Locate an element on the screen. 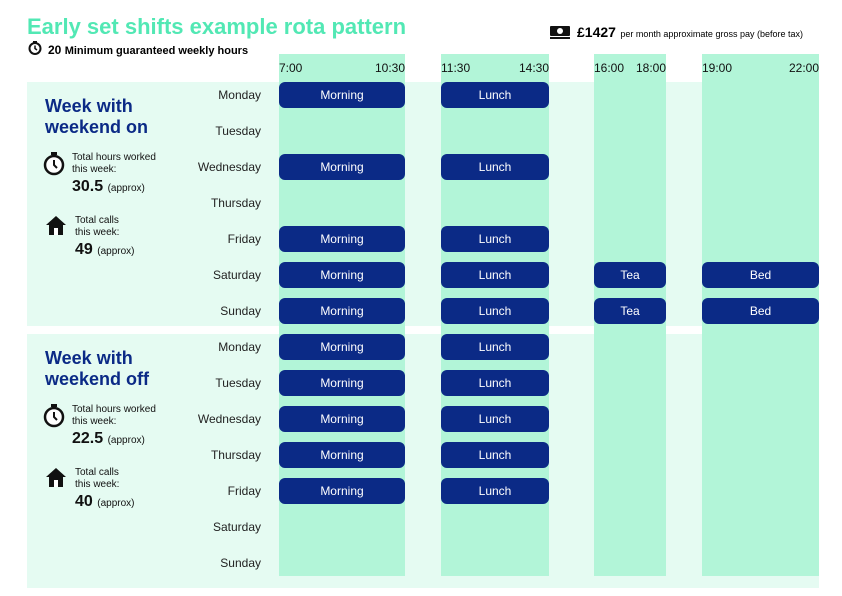 Image resolution: width=842 pixels, height=596 pixels. hours-block: 30.5 (approx) is located at coordinates (108, 187).